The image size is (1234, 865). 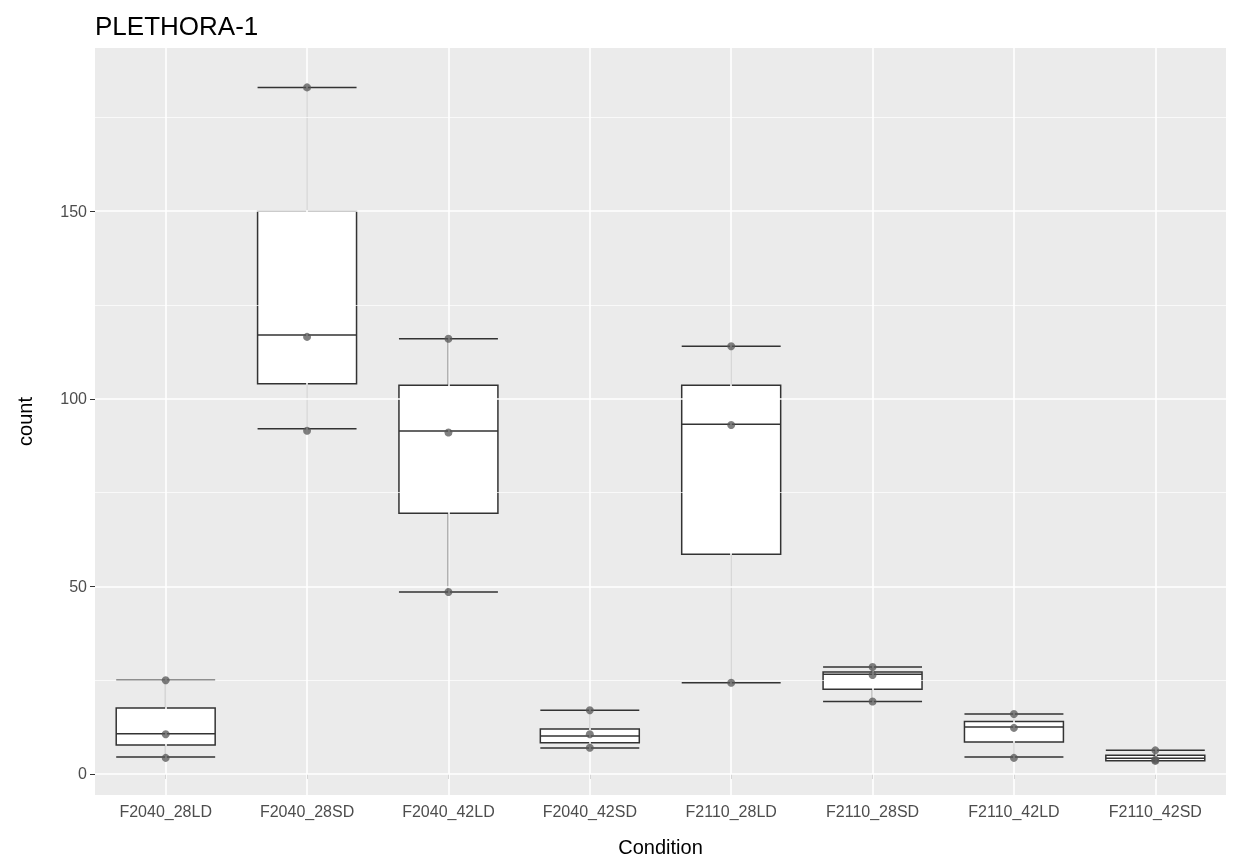 I want to click on y-tick-label: 50, so click(x=78, y=586).